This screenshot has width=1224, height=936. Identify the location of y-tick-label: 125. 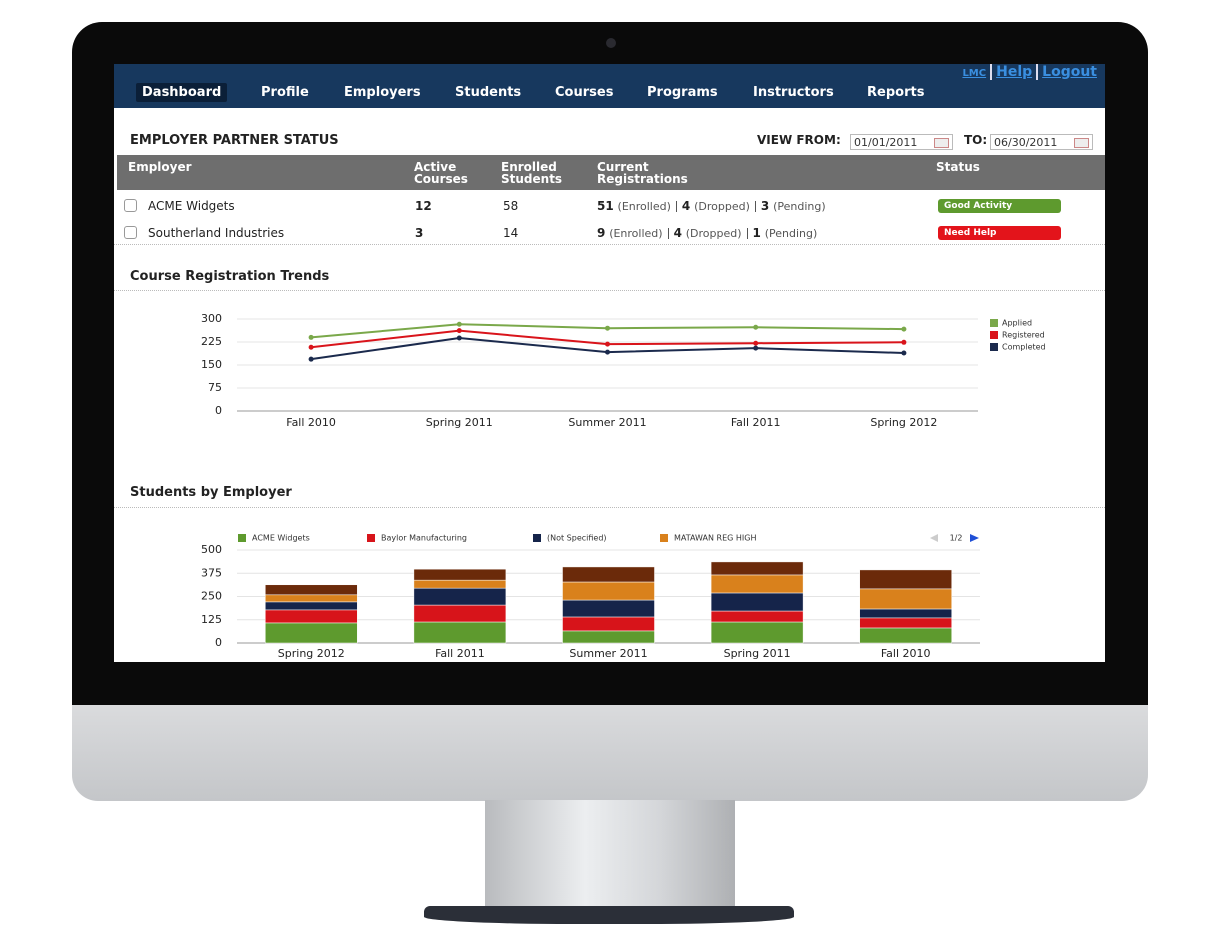
(211, 619).